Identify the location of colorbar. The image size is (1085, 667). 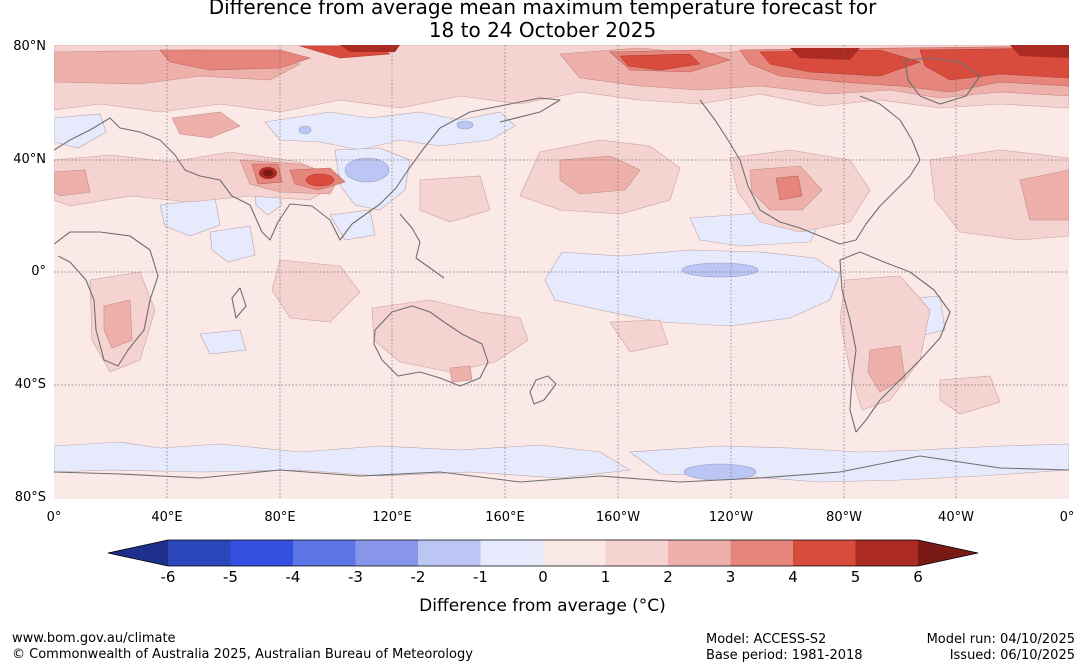
(543, 553).